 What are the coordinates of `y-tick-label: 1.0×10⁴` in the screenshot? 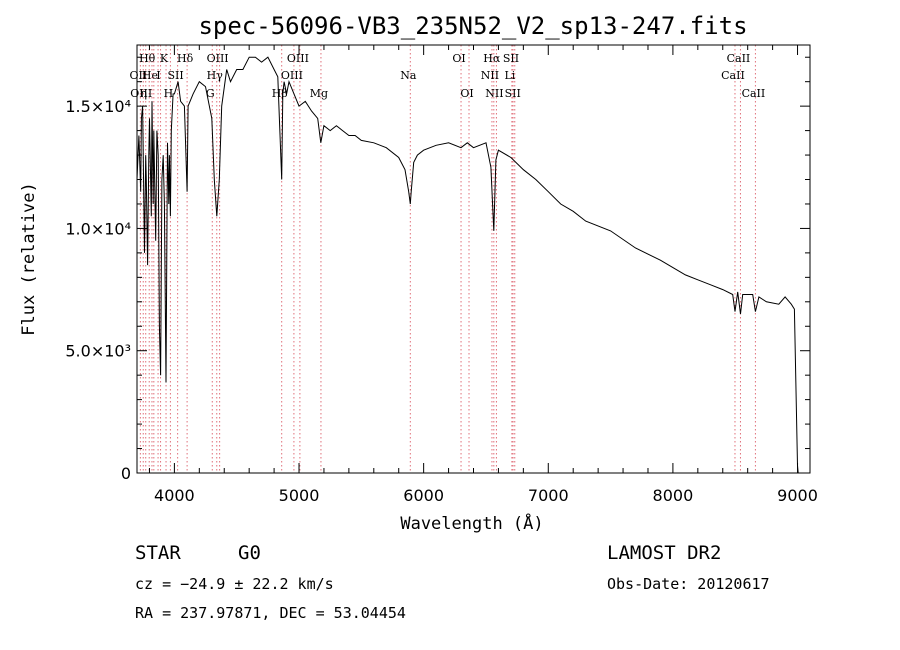 It's located at (98, 228).